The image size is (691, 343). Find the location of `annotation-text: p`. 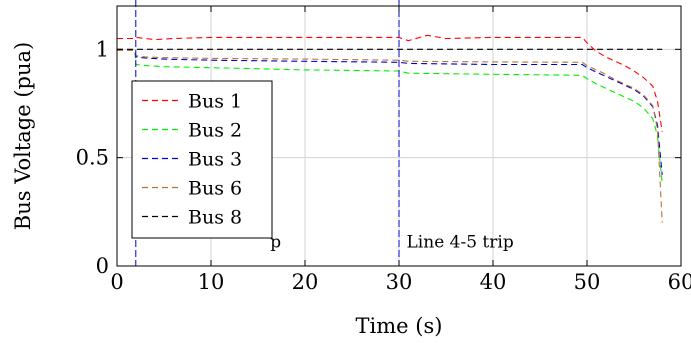

annotation-text: p is located at coordinates (275, 243).